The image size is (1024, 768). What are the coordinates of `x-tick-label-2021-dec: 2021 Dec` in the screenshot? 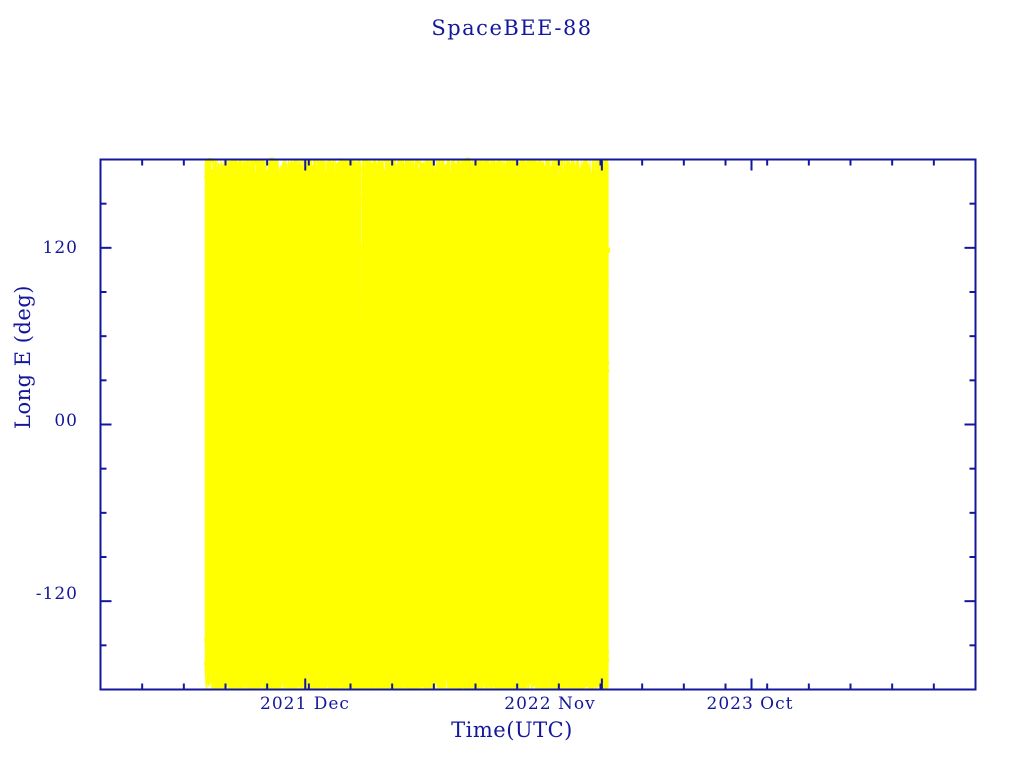 It's located at (305, 704).